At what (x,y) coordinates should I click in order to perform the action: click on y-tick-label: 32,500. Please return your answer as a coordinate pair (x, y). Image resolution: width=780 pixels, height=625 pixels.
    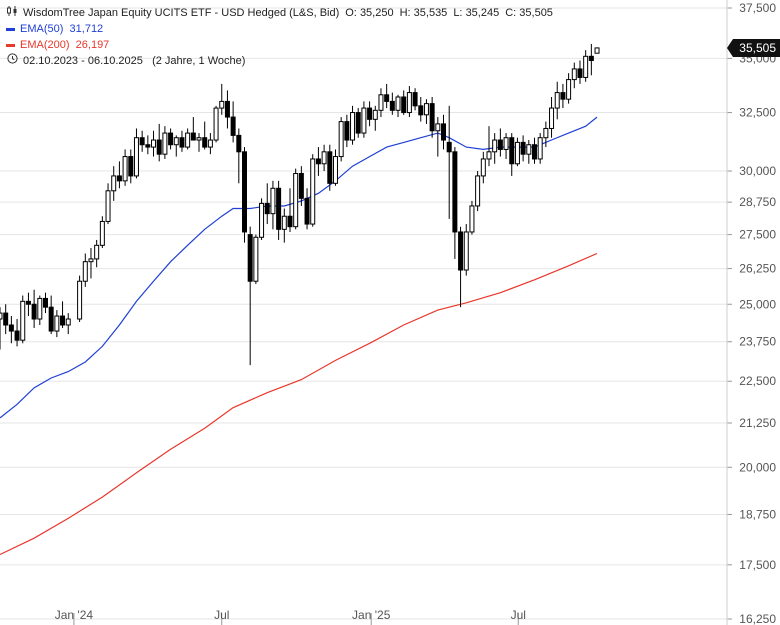
    Looking at the image, I should click on (757, 113).